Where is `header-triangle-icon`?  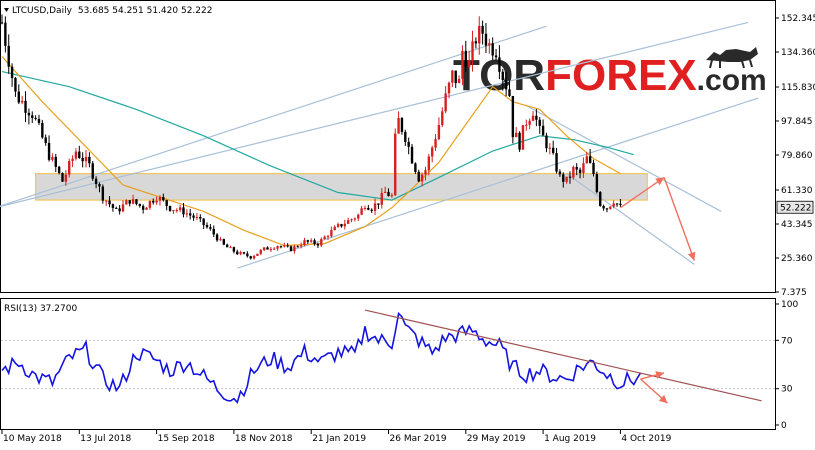 header-triangle-icon is located at coordinates (6, 10).